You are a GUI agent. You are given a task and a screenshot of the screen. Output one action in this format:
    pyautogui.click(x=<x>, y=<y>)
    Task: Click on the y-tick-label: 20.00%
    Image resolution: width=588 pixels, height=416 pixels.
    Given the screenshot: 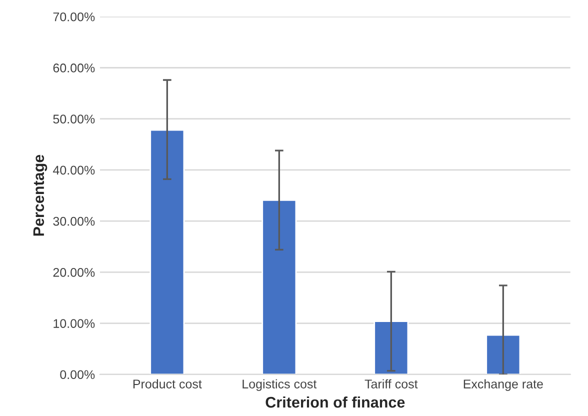 What is the action you would take?
    pyautogui.click(x=74, y=272)
    